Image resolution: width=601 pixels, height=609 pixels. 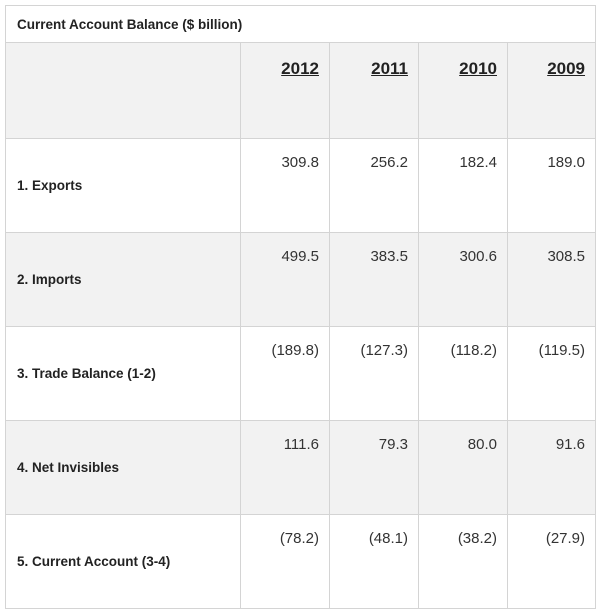 I want to click on table-cell: (119.5), so click(x=551, y=373).